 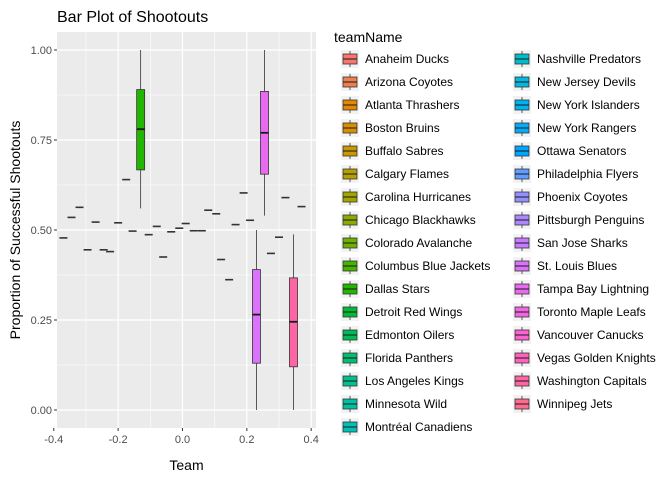 I want to click on legend-item: Columbus Blue Jackets, so click(x=415, y=266).